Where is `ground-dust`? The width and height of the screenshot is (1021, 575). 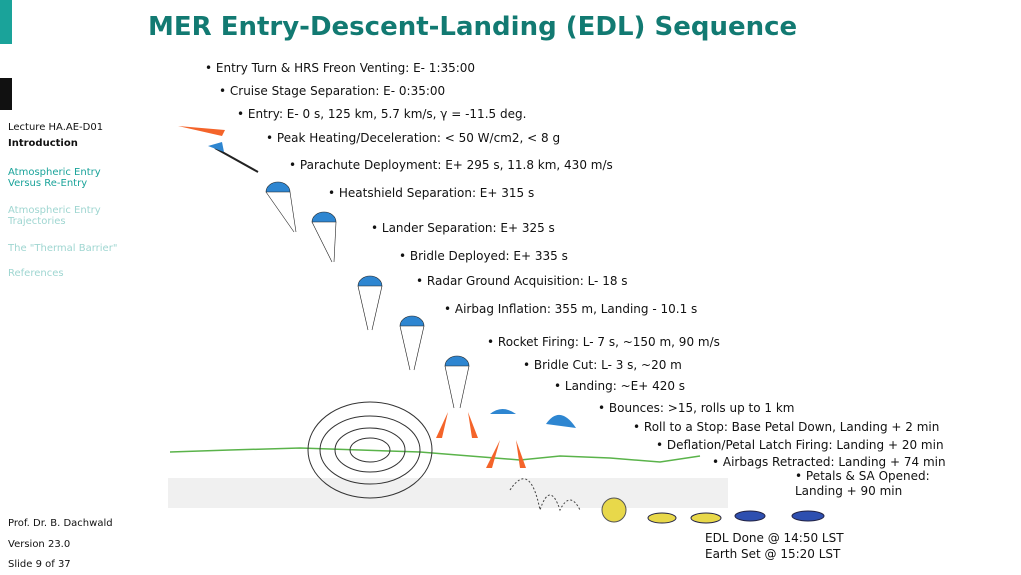
ground-dust is located at coordinates (448, 493).